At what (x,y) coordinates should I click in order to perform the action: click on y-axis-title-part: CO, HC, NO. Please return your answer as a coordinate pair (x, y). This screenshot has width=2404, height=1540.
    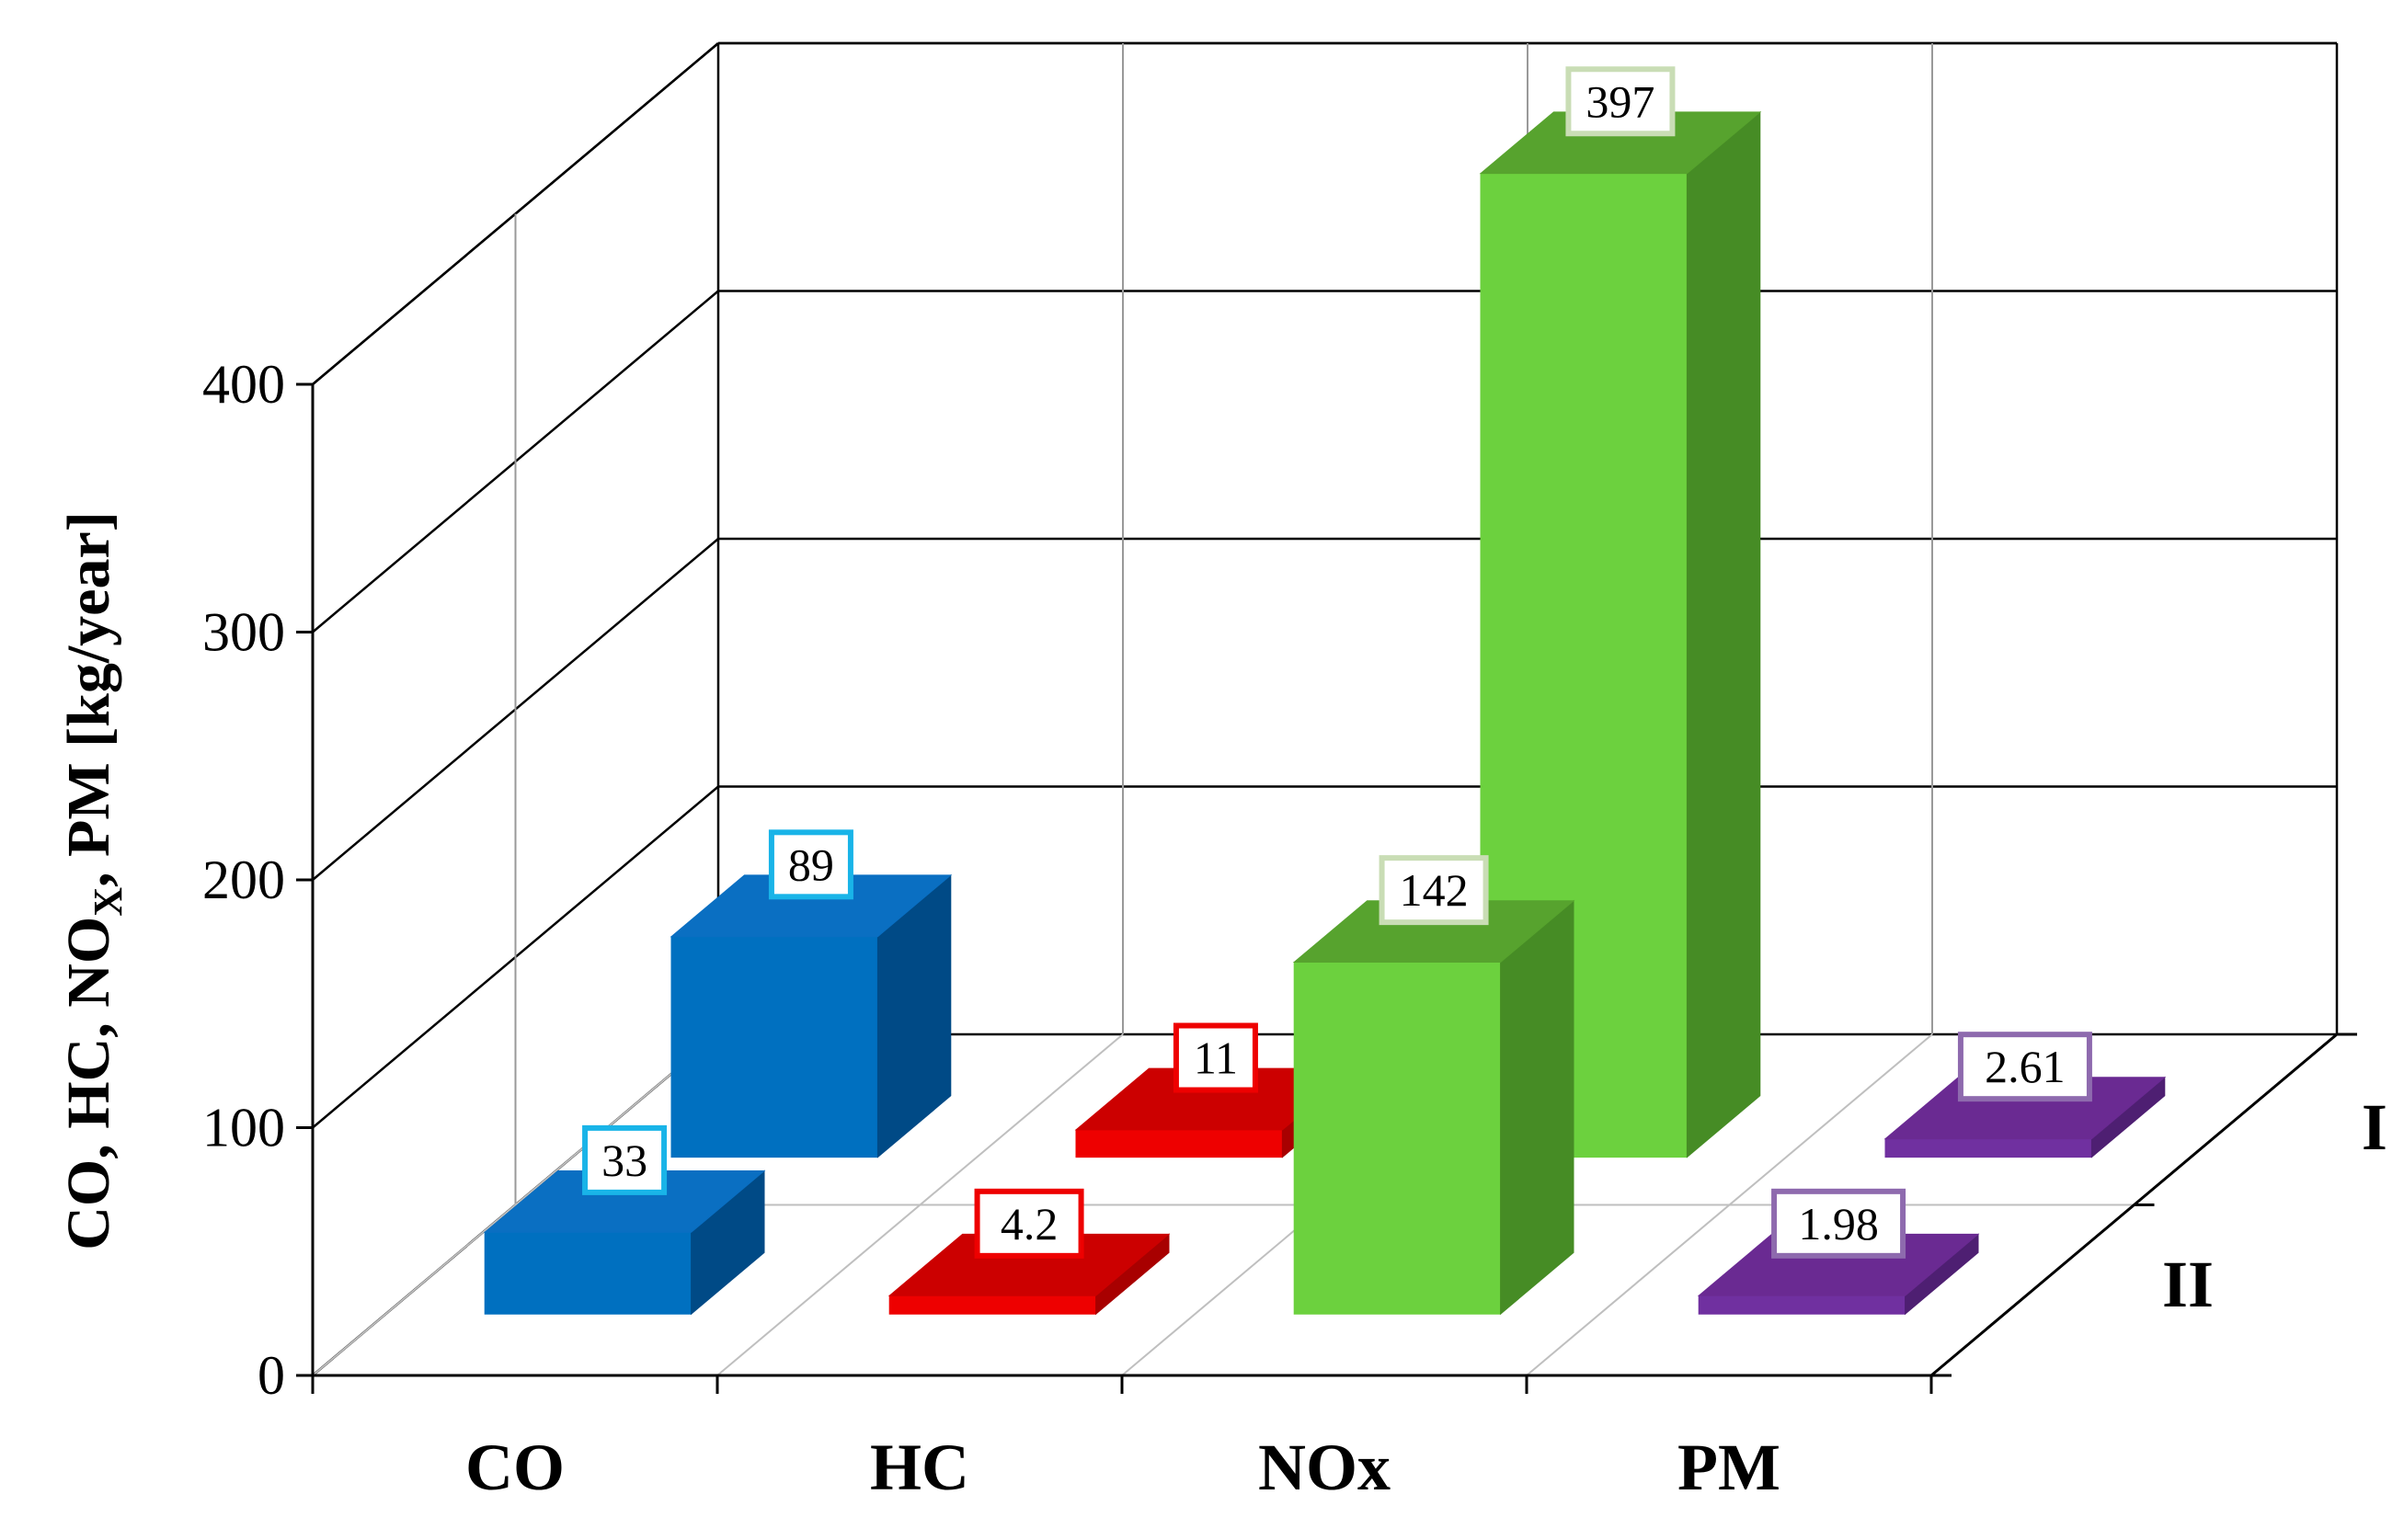
    Looking at the image, I should click on (88, 1083).